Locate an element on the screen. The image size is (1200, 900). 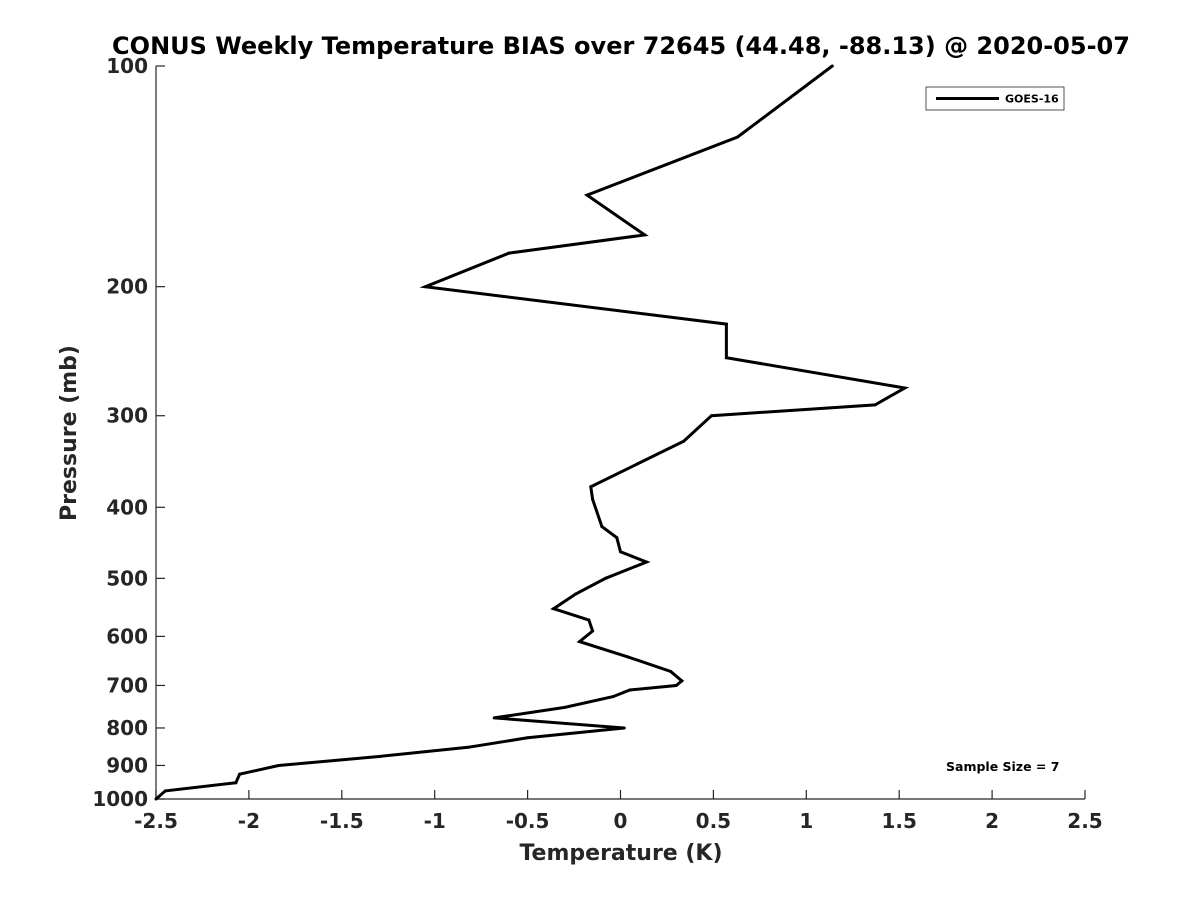
y-tick-label: 100 is located at coordinates (127, 66).